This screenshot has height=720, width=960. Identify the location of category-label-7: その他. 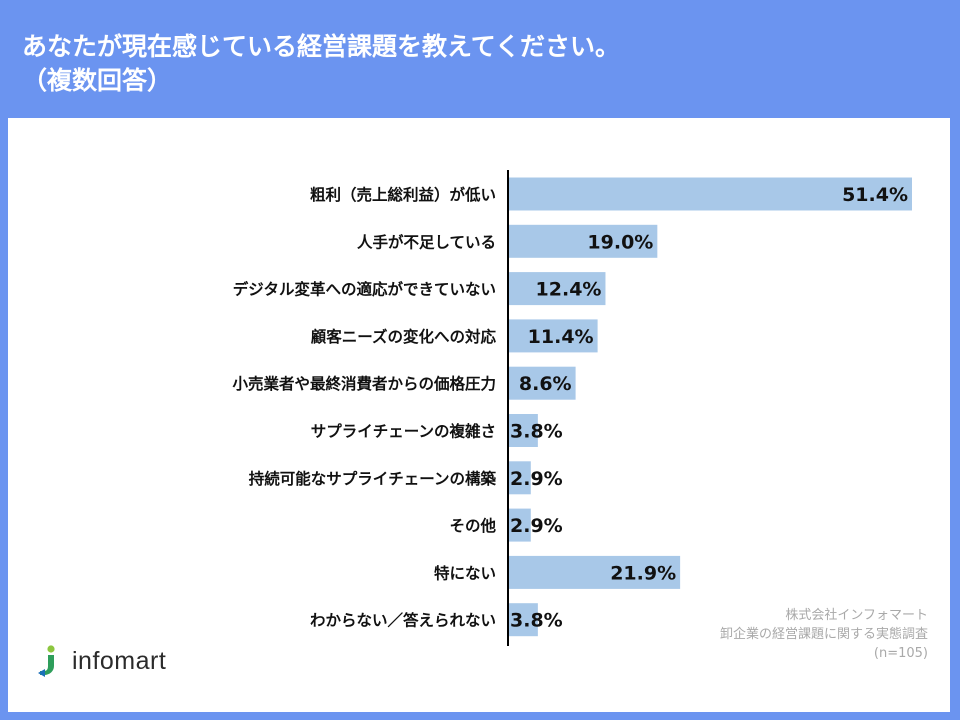
(472, 525).